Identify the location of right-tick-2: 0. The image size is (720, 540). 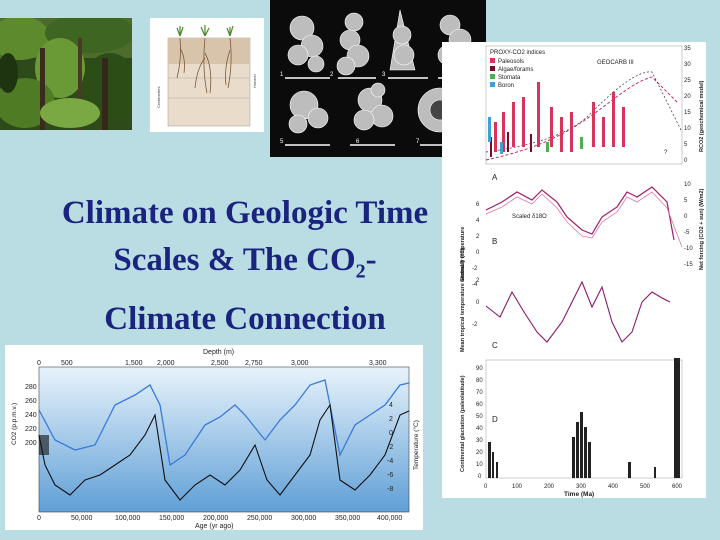
(391, 433).